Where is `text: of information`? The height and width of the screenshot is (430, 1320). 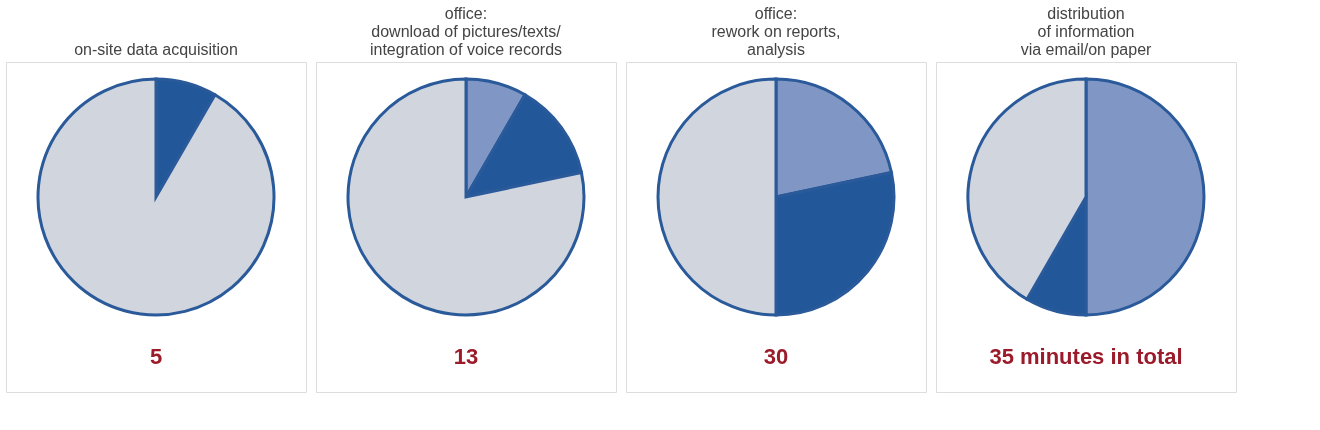 text: of information is located at coordinates (1086, 31).